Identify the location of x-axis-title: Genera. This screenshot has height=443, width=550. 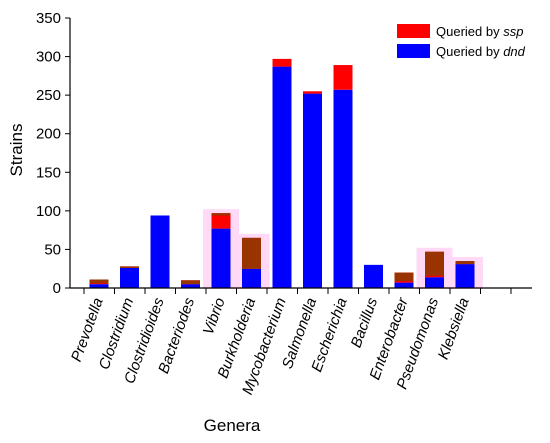
(232, 425).